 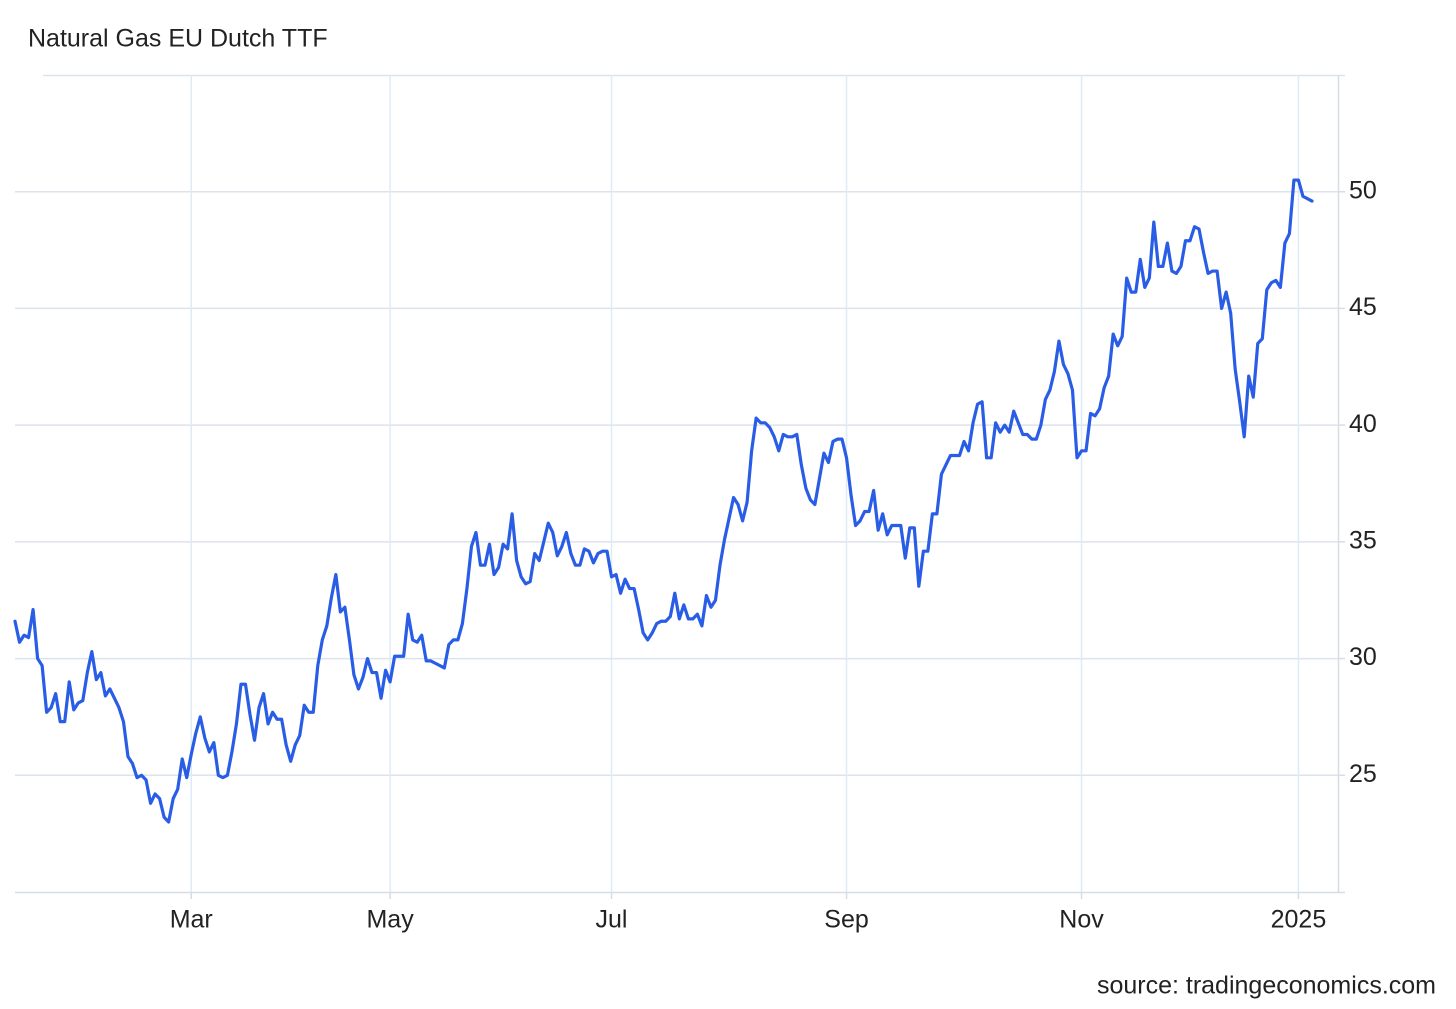 What do you see at coordinates (1081, 920) in the screenshot?
I see `x-tick-label: Nov` at bounding box center [1081, 920].